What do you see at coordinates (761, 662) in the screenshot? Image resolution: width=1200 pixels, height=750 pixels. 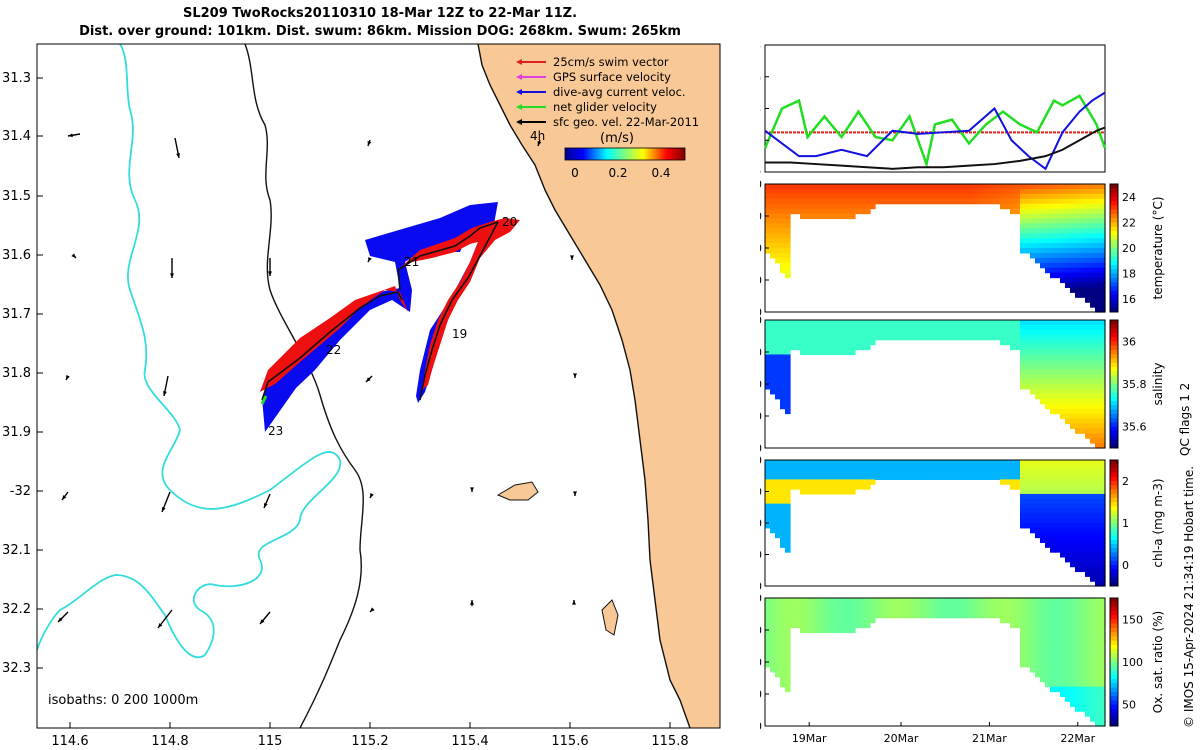 I see `depth-tick-label: 100` at bounding box center [761, 662].